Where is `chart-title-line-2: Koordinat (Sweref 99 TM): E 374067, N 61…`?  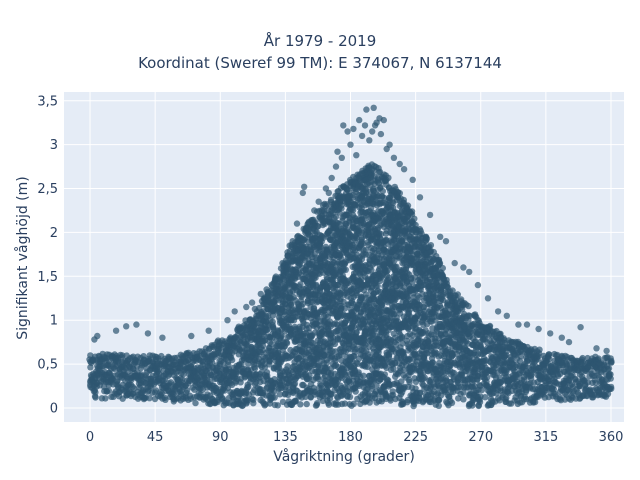
chart-title-line-2: Koordinat (Sweref 99 TM): E 374067, N 61… is located at coordinates (320, 63).